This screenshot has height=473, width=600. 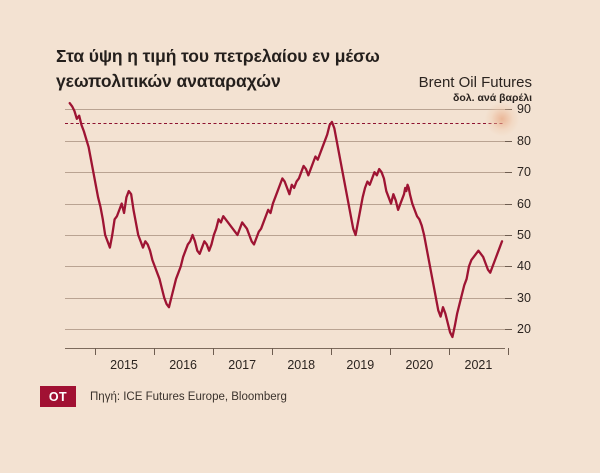 What do you see at coordinates (524, 266) in the screenshot?
I see `y-tick-label: 40` at bounding box center [524, 266].